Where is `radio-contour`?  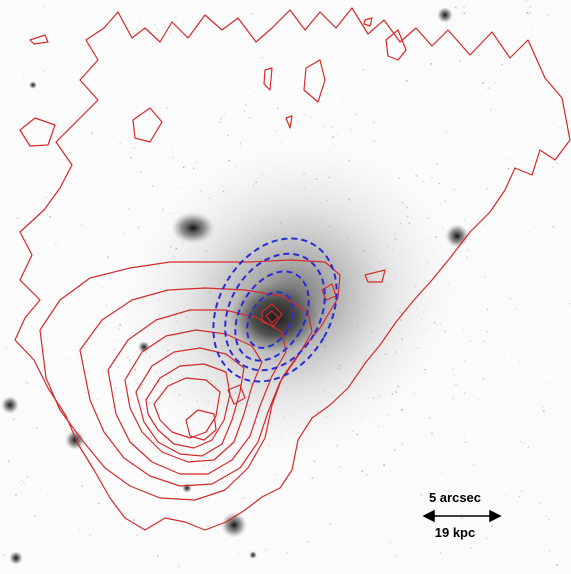
radio-contour is located at coordinates (270, 320).